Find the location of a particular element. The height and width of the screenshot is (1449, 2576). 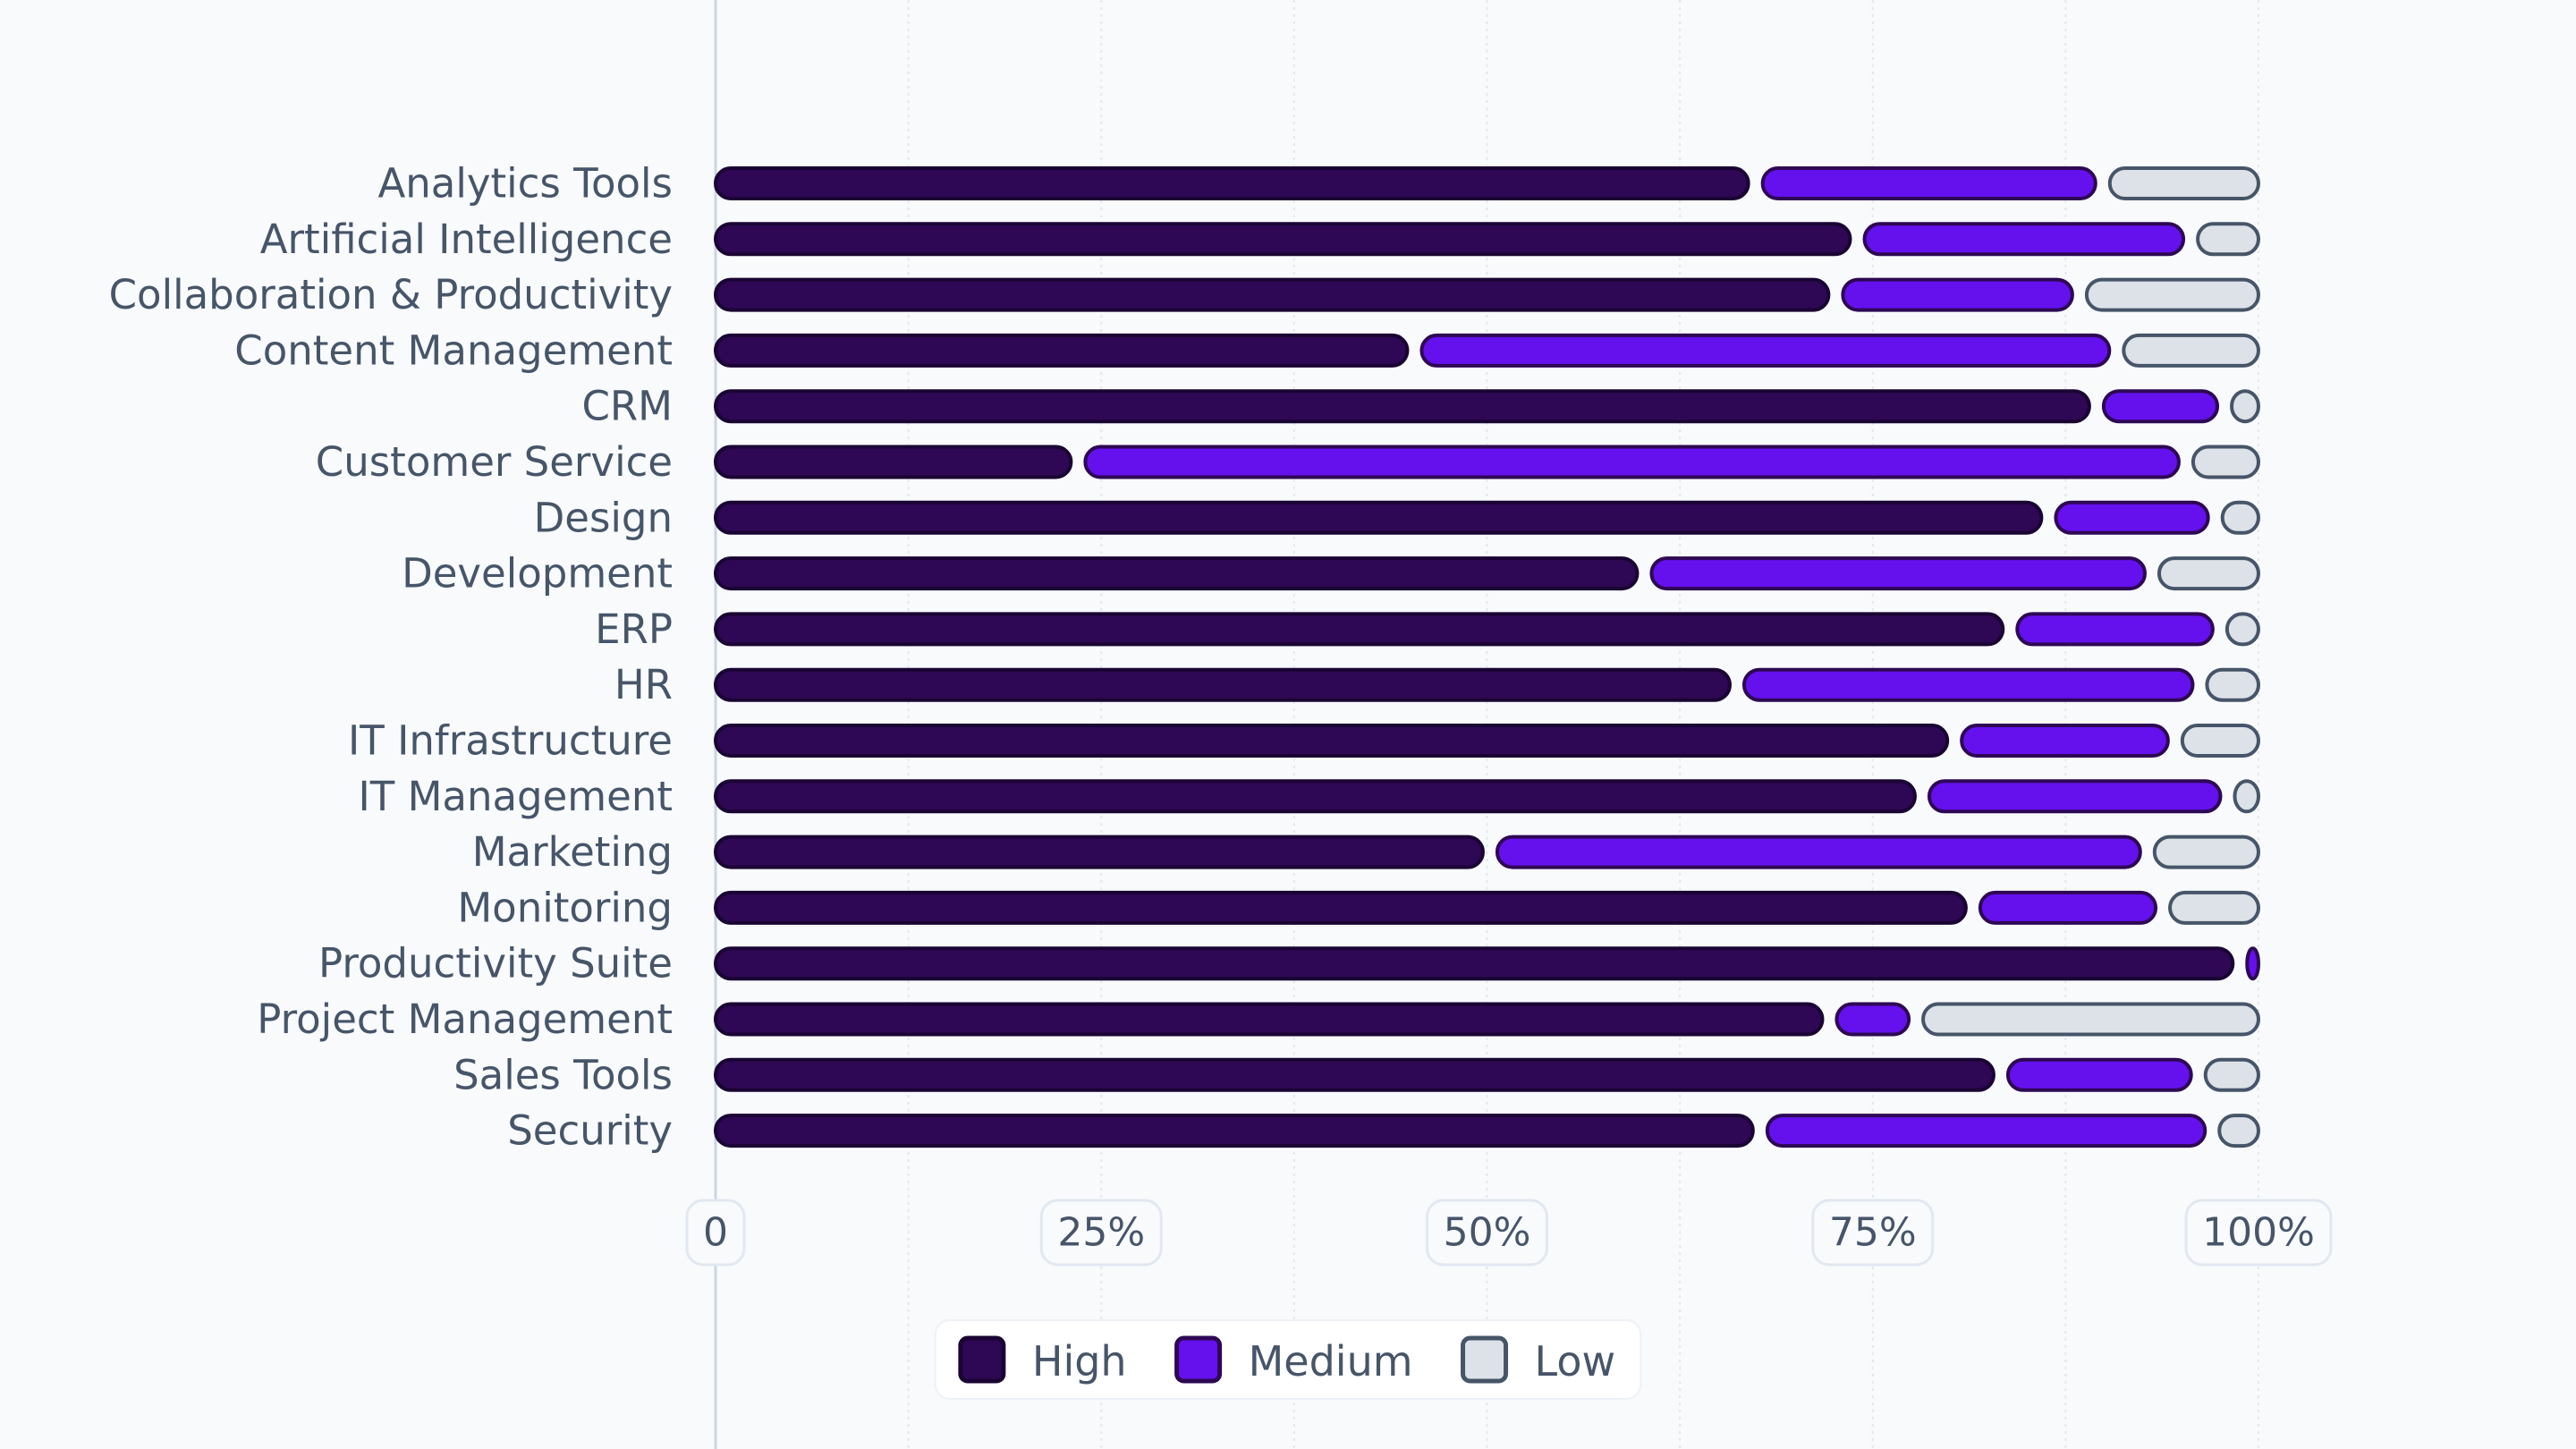

legend-label: Medium is located at coordinates (1331, 1361).